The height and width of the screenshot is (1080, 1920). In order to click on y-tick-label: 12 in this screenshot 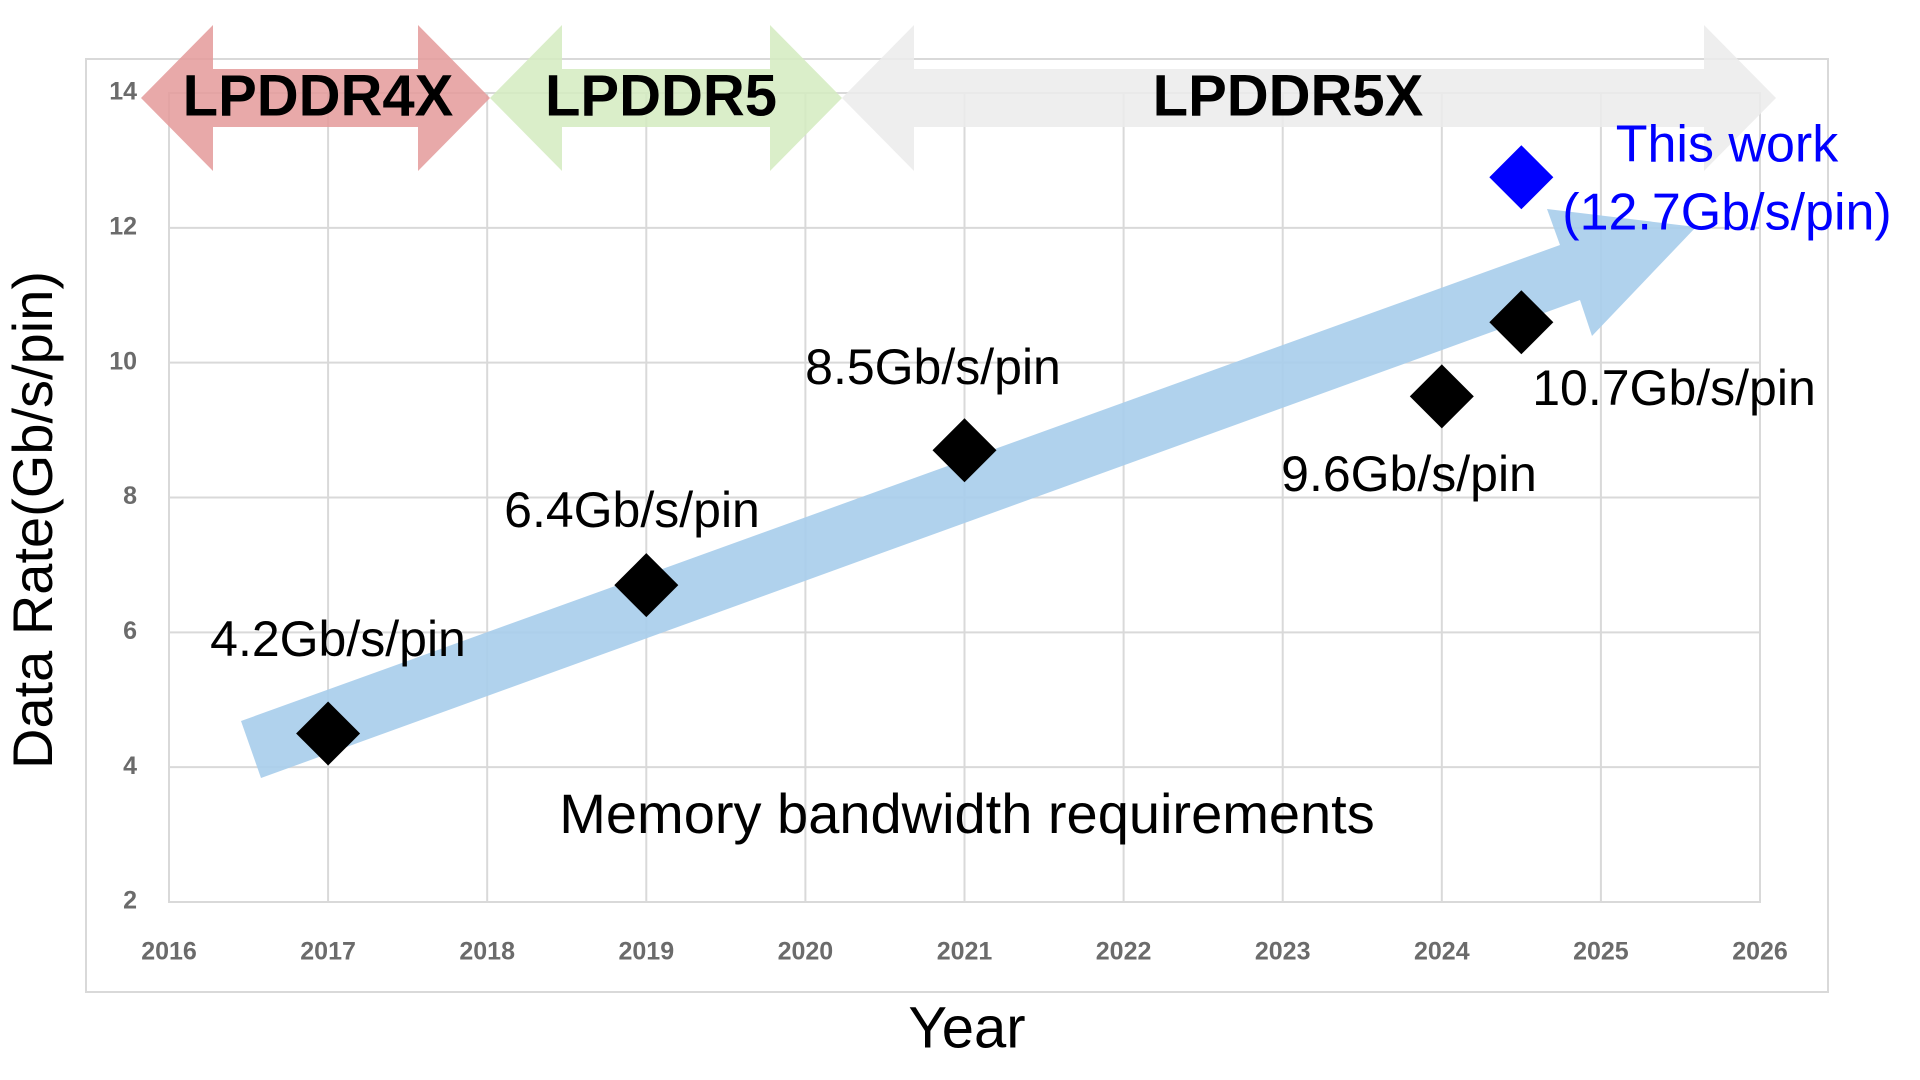, I will do `click(123, 226)`.